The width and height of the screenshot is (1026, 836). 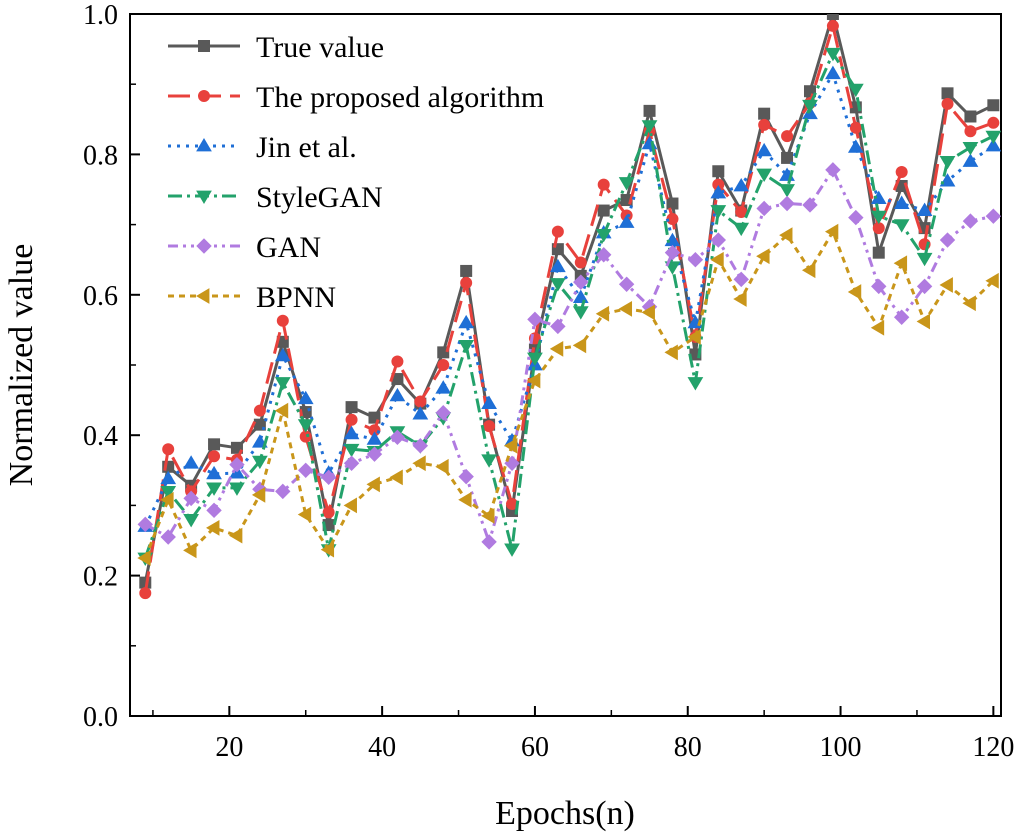 I want to click on y-tick-label: 0.2, so click(x=100, y=577).